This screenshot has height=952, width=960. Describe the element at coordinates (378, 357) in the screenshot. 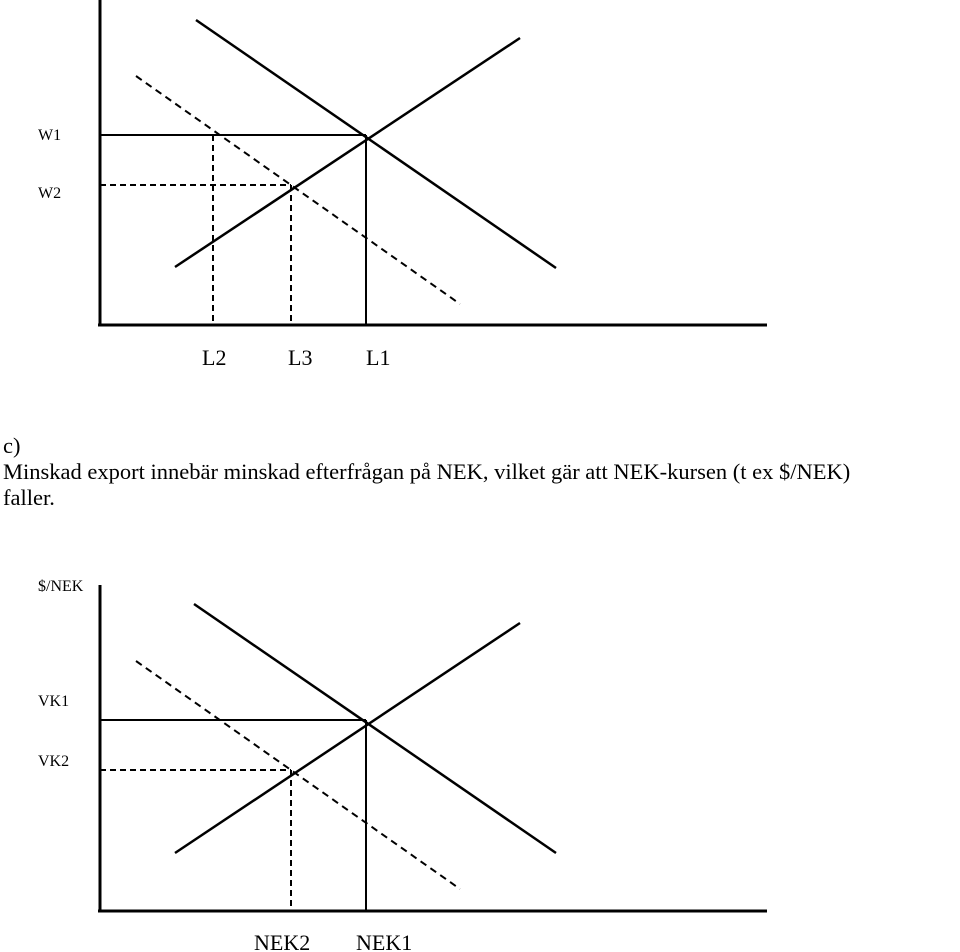

I see `l1-label: L1` at that location.